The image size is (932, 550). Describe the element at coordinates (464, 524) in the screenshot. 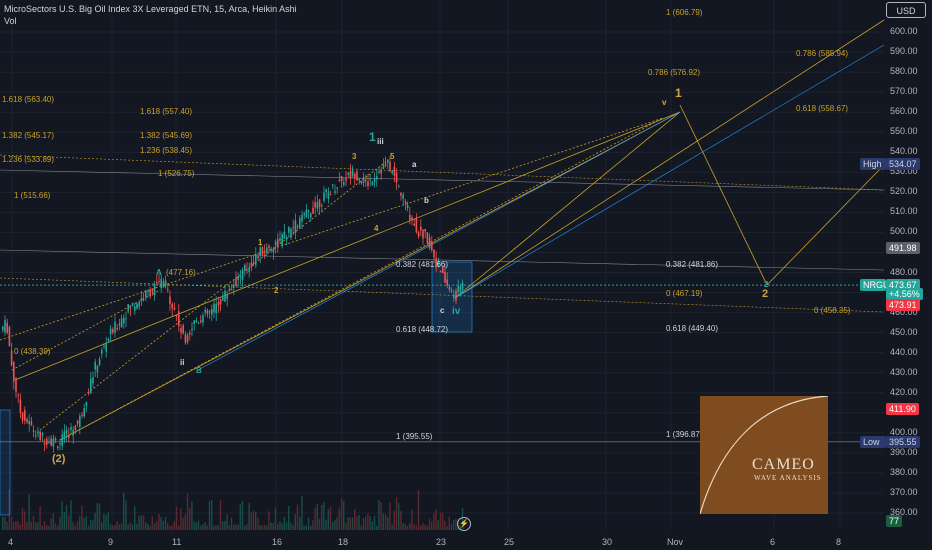

I see `lightning-icon: ⚡` at that location.